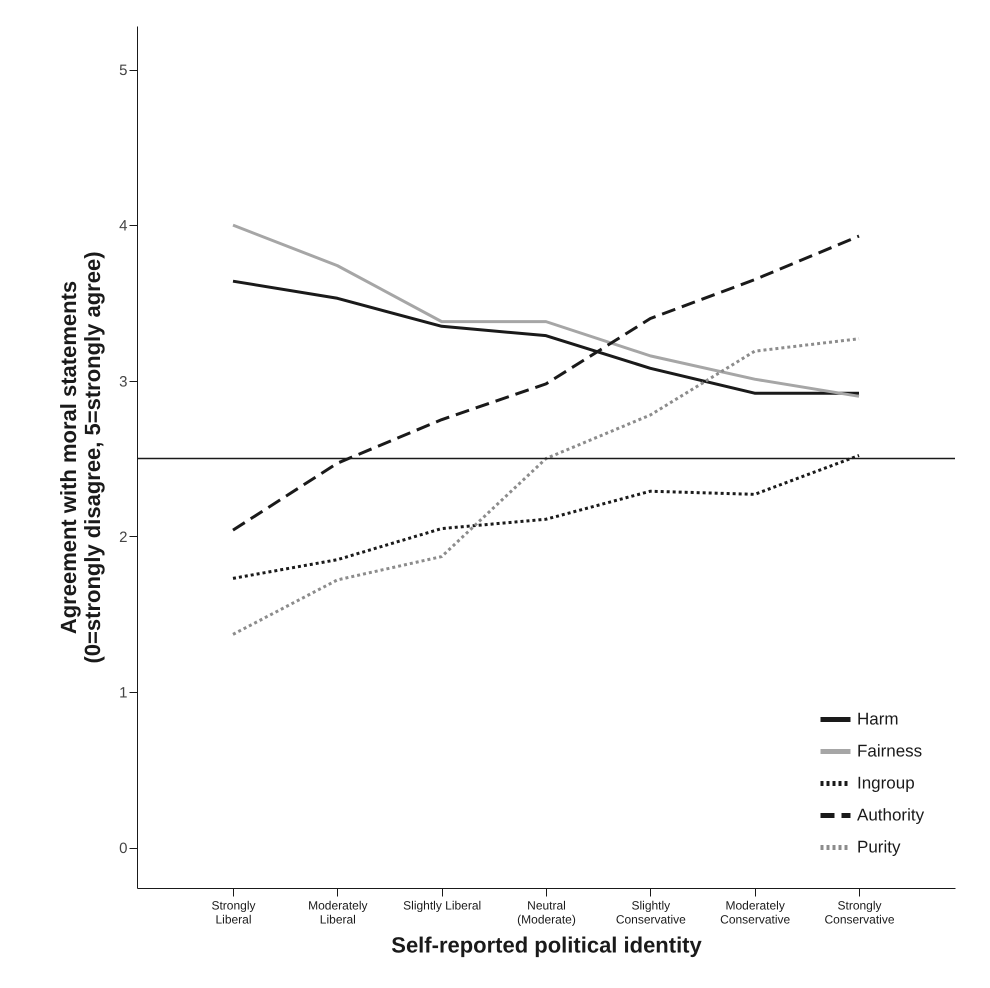  I want to click on y-tick-label: 2, so click(123, 537).